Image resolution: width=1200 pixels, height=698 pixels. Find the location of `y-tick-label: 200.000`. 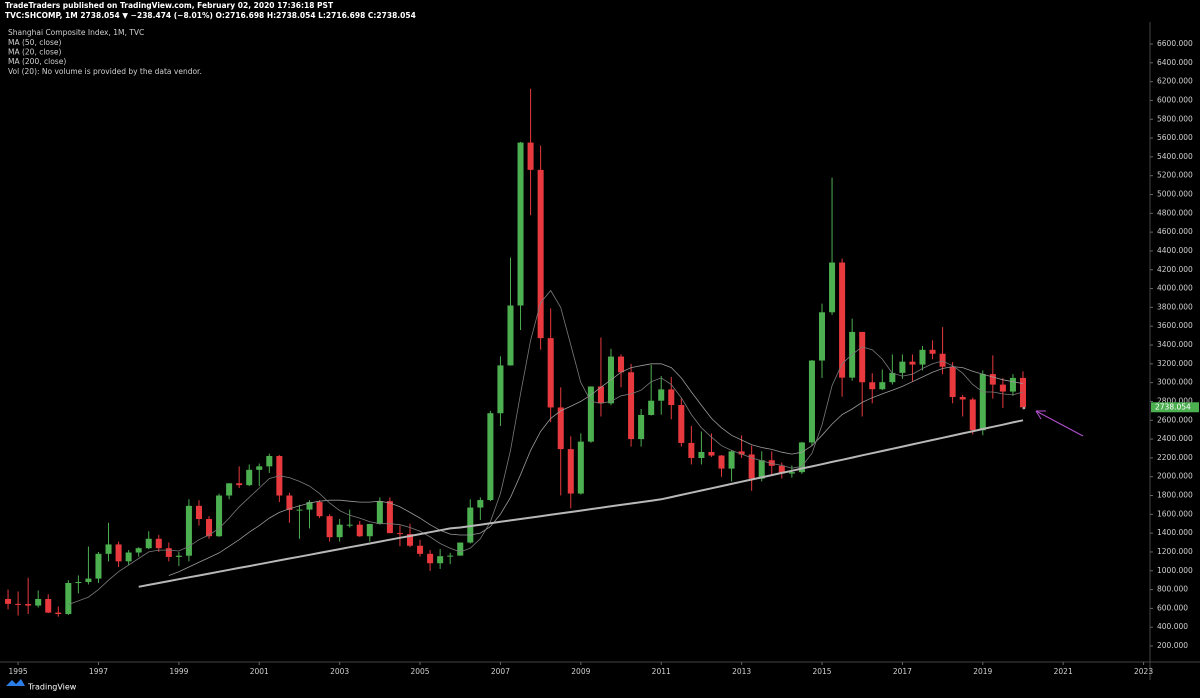

y-tick-label: 200.000 is located at coordinates (1172, 645).